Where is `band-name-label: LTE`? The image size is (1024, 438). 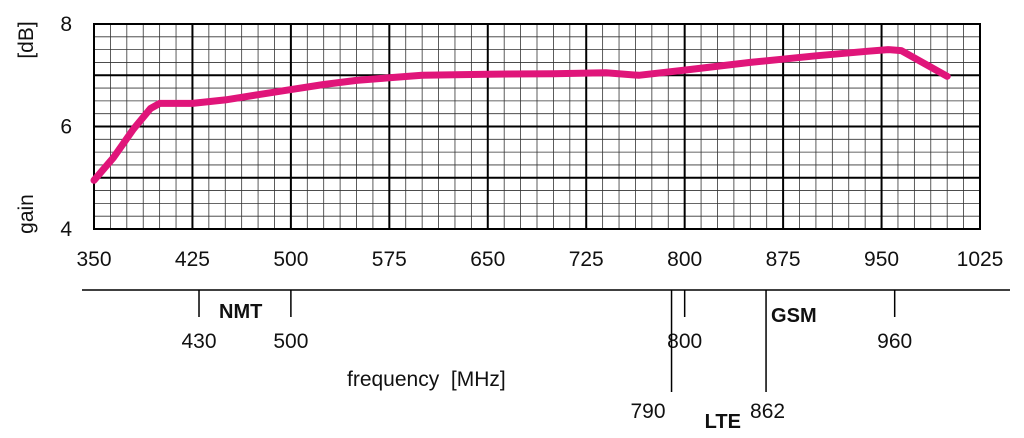 band-name-label: LTE is located at coordinates (723, 422).